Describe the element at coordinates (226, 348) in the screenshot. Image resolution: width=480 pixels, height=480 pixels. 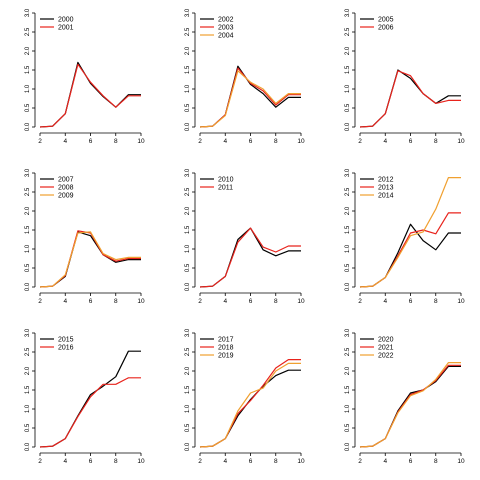
I see `legend-label: 2018` at that location.